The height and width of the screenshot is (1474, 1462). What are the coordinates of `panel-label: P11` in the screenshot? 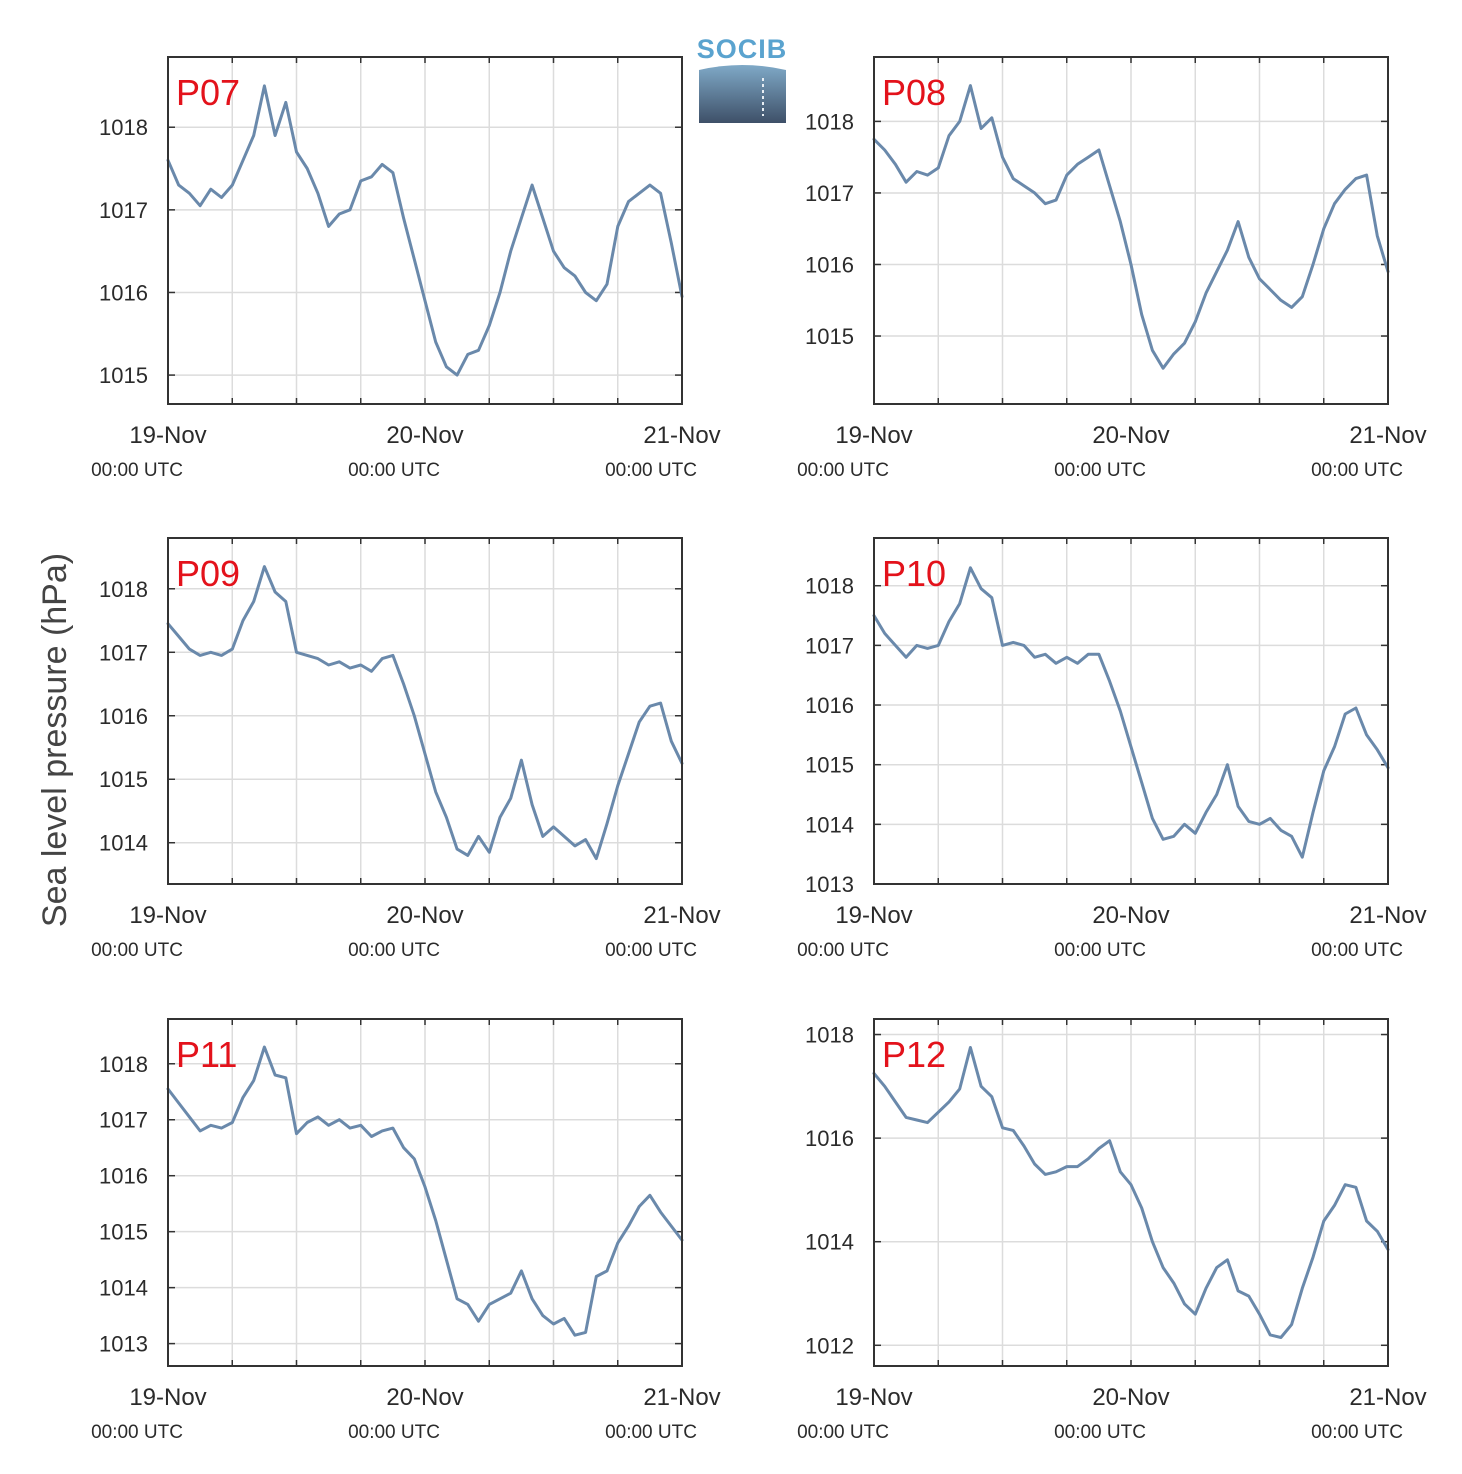 It's located at (206, 1054).